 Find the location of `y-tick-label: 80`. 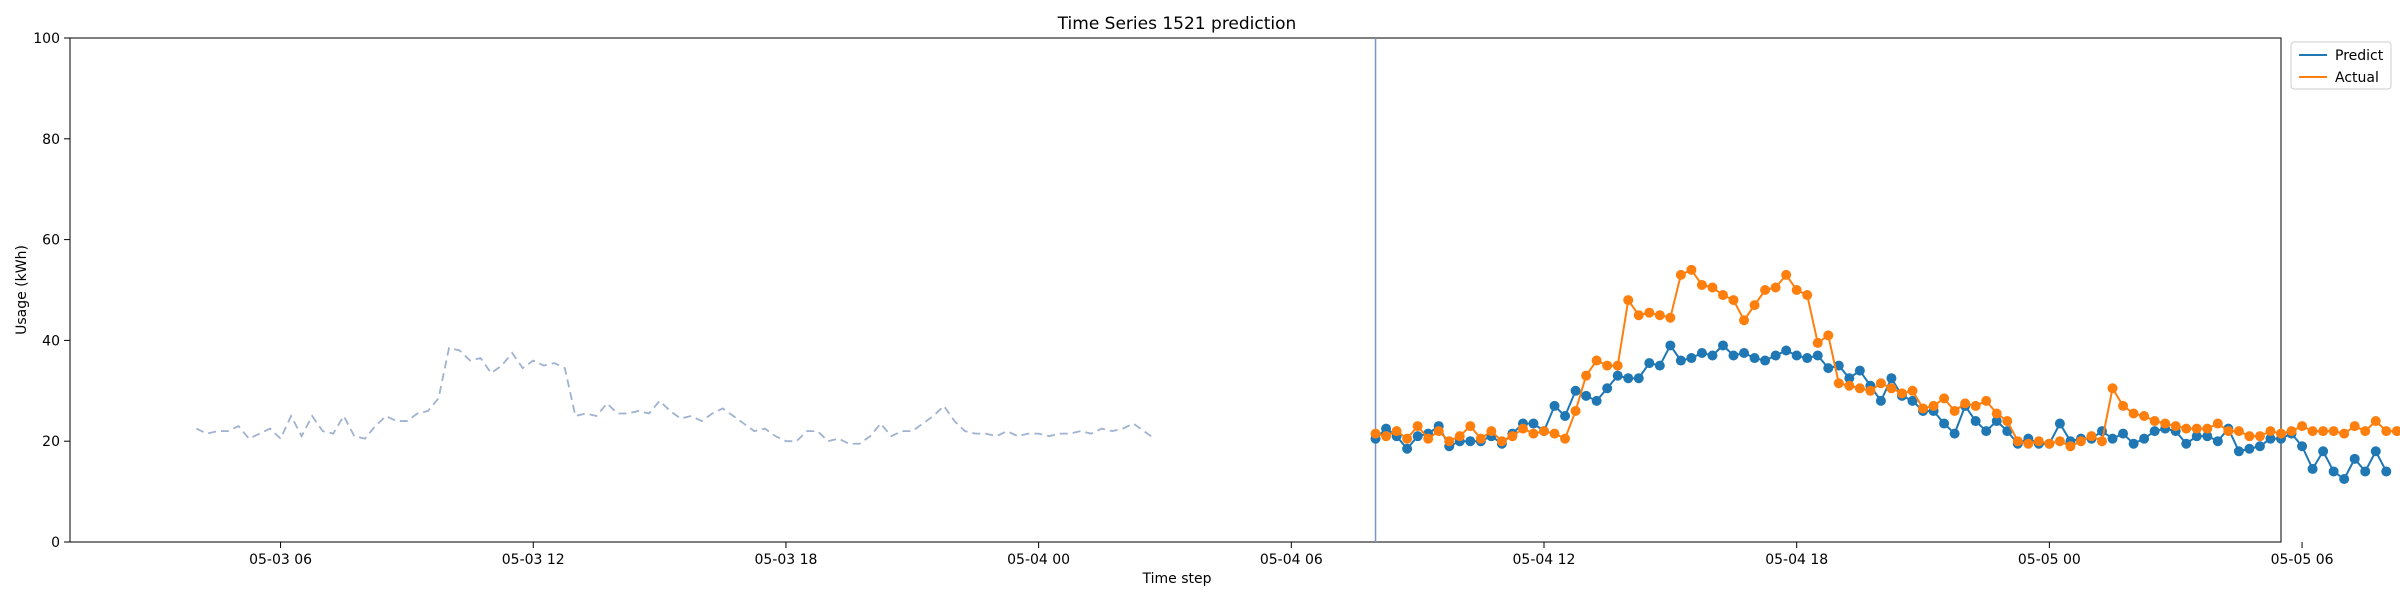

y-tick-label: 80 is located at coordinates (51, 140).